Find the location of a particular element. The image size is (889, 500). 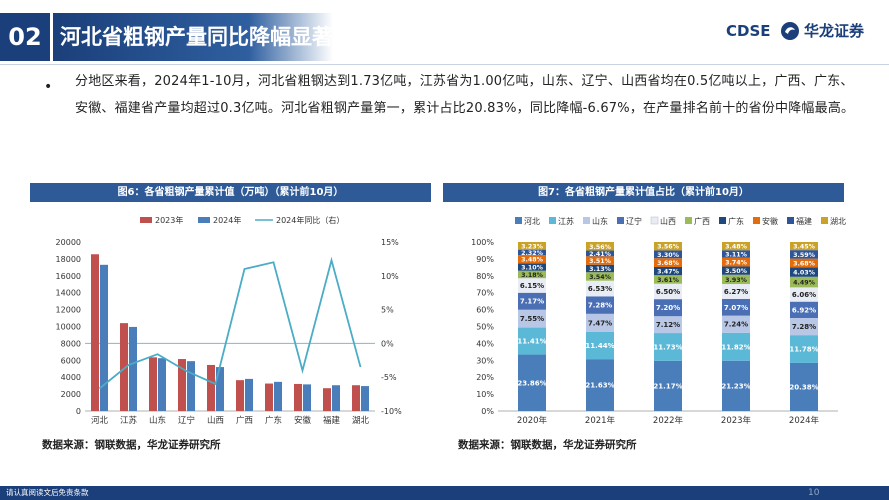

x-tick-label: 2021年 is located at coordinates (600, 420).